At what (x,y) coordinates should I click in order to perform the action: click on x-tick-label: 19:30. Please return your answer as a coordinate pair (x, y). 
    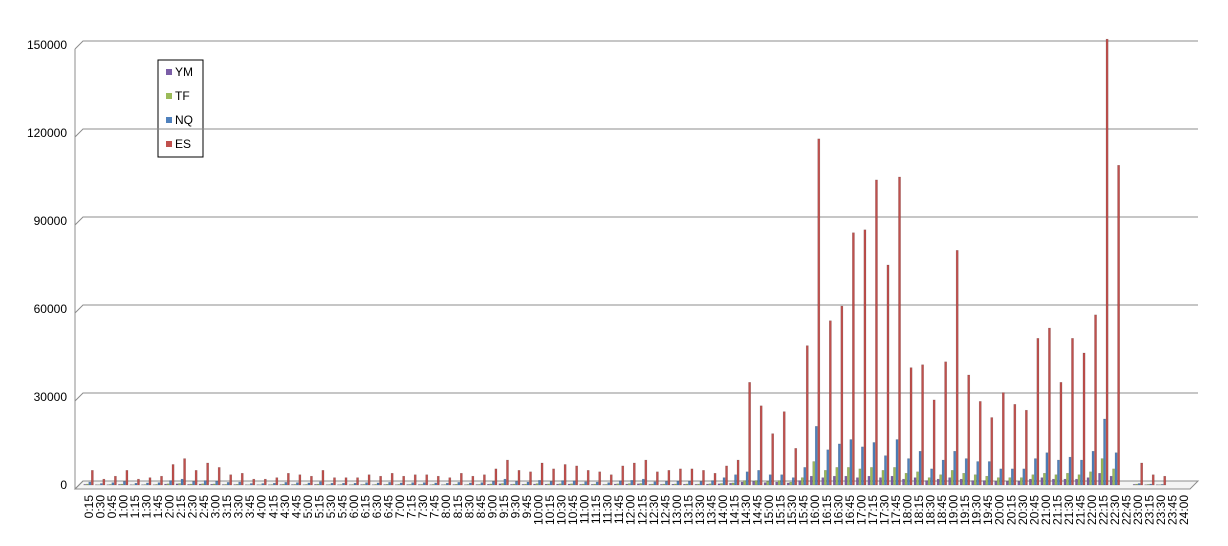
    Looking at the image, I should click on (977, 510).